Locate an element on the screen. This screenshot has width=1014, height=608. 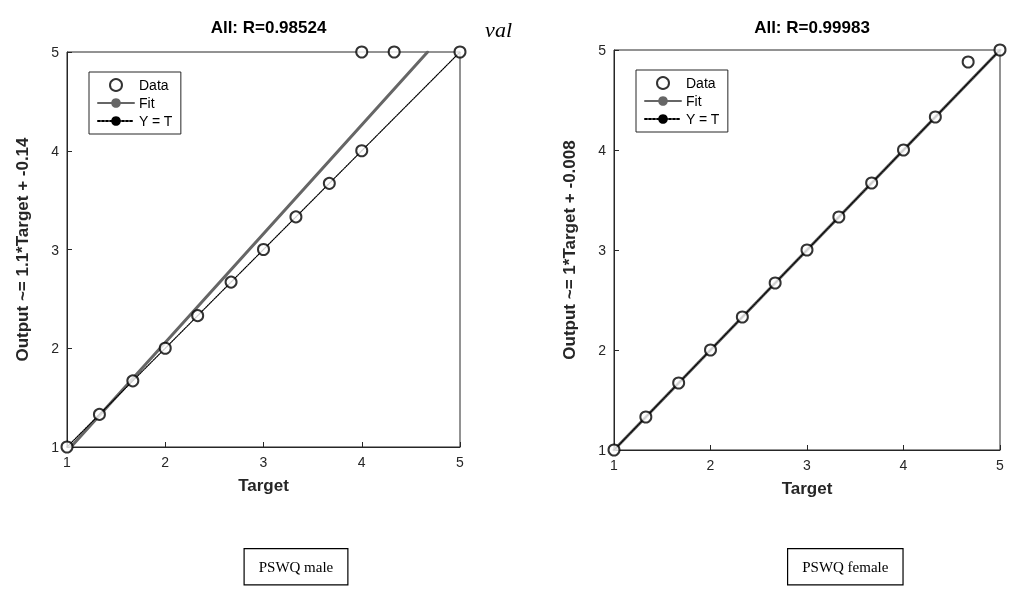
y-axis-title: Output ~= 1*Target + -0.008 is located at coordinates (569, 250).